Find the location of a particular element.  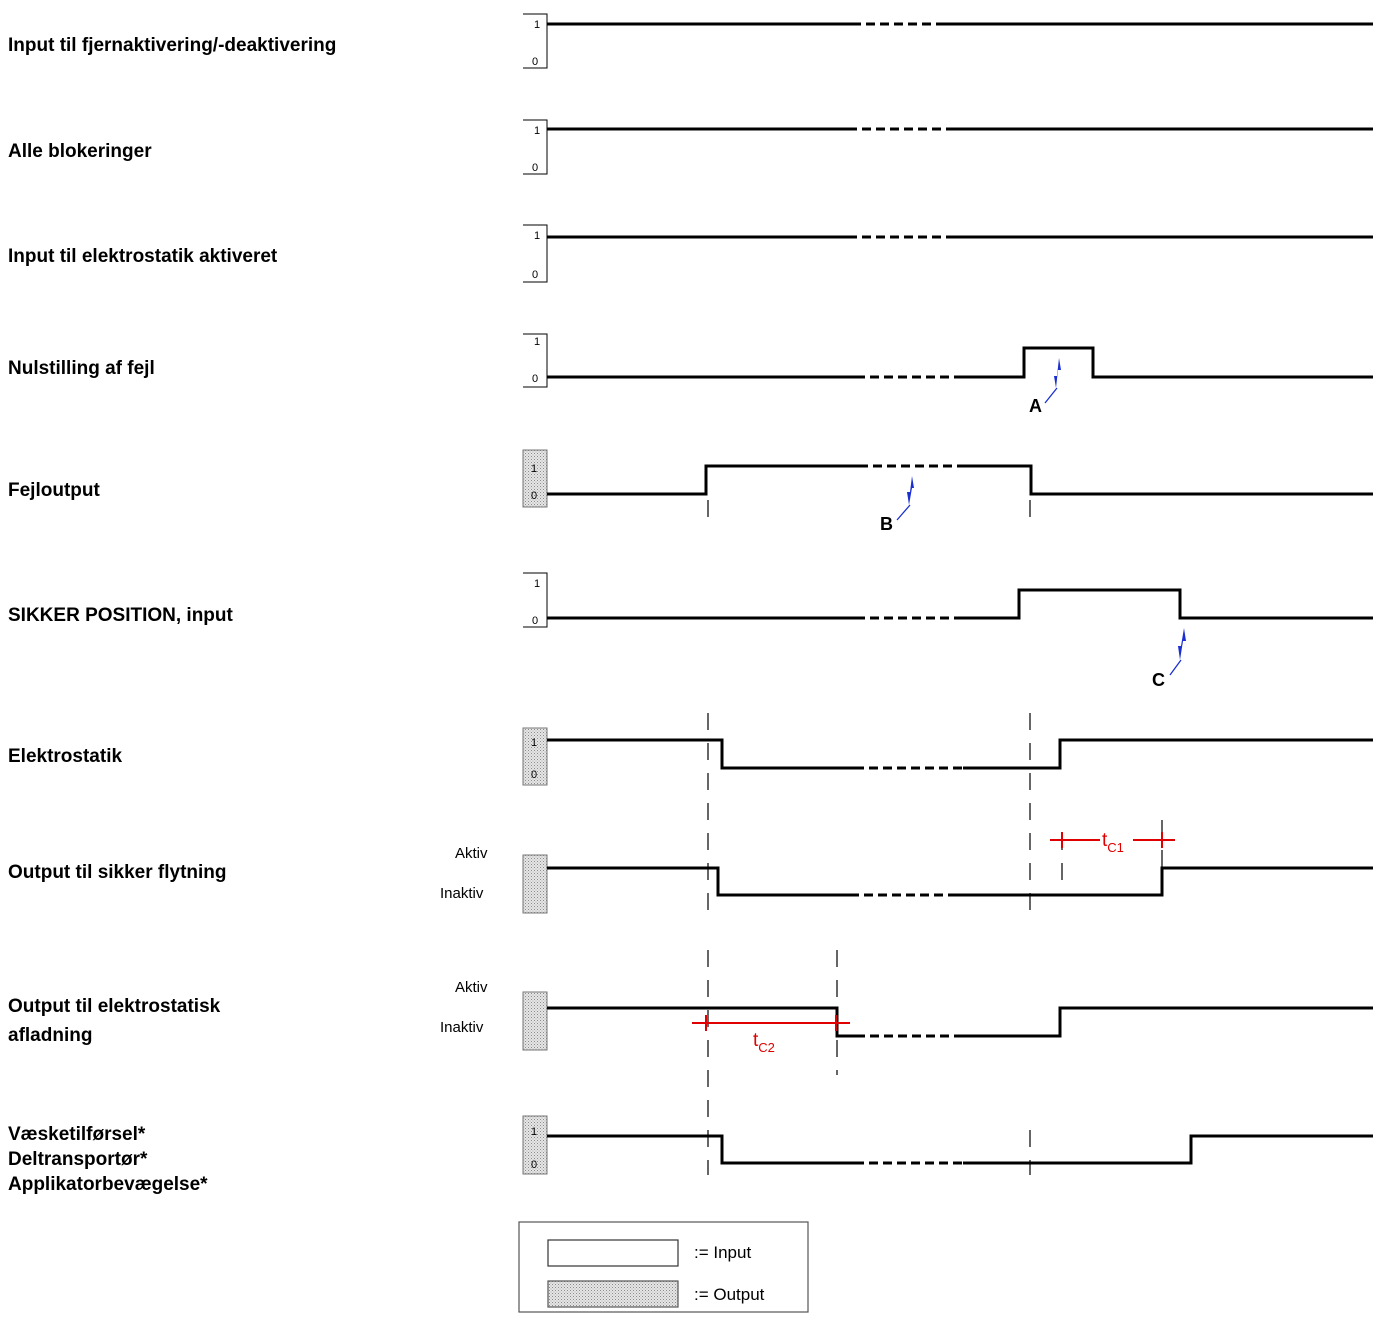

waveform-safe-position is located at coordinates (960, 604).